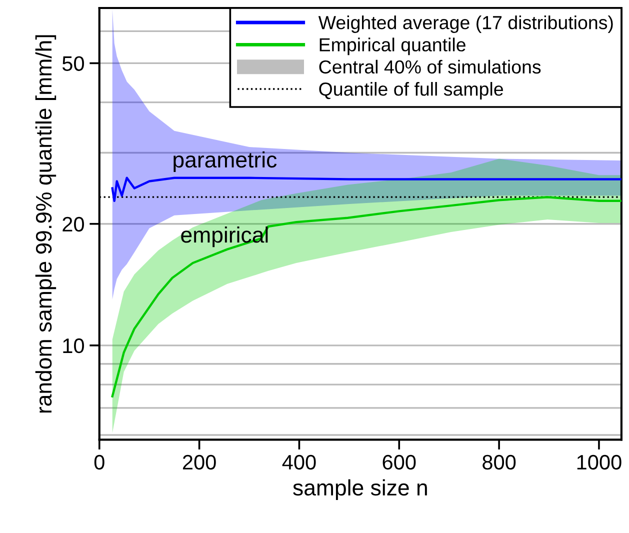 Image resolution: width=629 pixels, height=533 pixels. Describe the element at coordinates (465, 24) in the screenshot. I see `legend-label: Weighted average (17 distributions)` at that location.